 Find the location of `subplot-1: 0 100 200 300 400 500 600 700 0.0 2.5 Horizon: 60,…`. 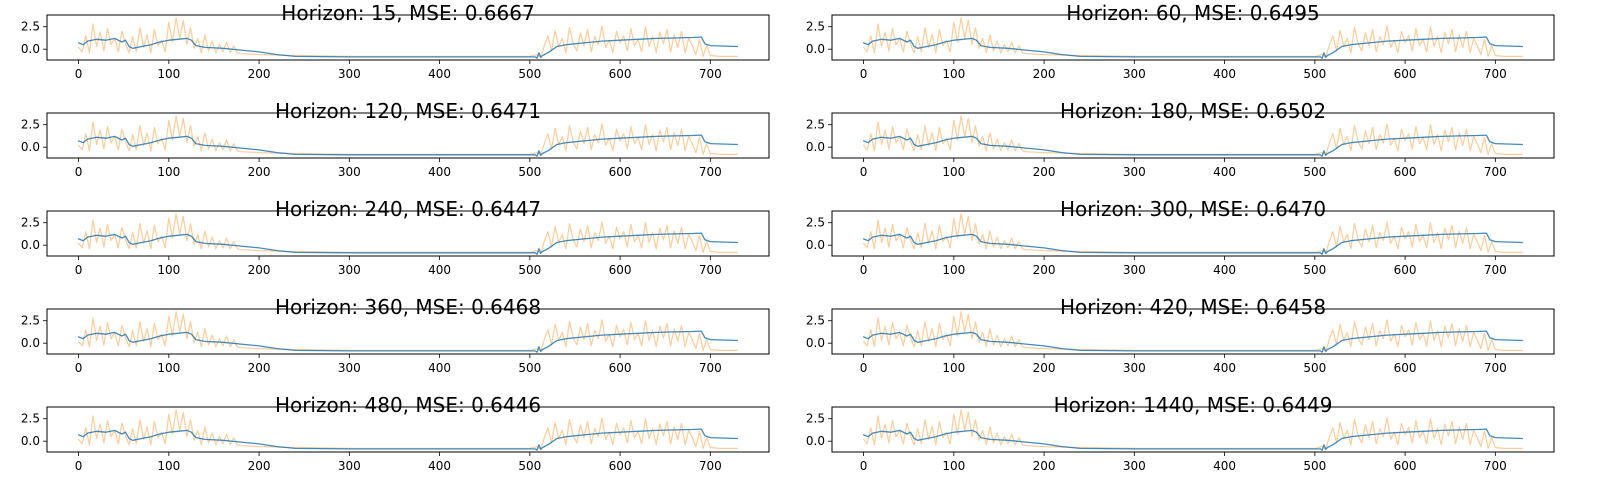

subplot-1: 0 100 200 300 400 500 600 700 0.0 2.5 Horizon: 60,… is located at coordinates (1180, 41).